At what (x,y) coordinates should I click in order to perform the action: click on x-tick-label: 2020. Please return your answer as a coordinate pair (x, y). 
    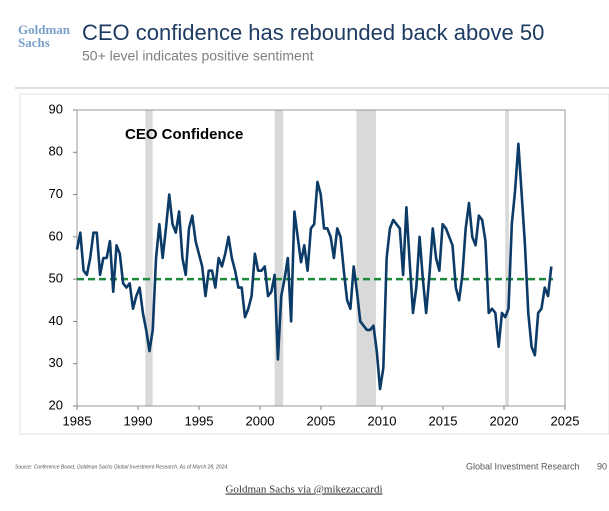
    Looking at the image, I should click on (504, 420).